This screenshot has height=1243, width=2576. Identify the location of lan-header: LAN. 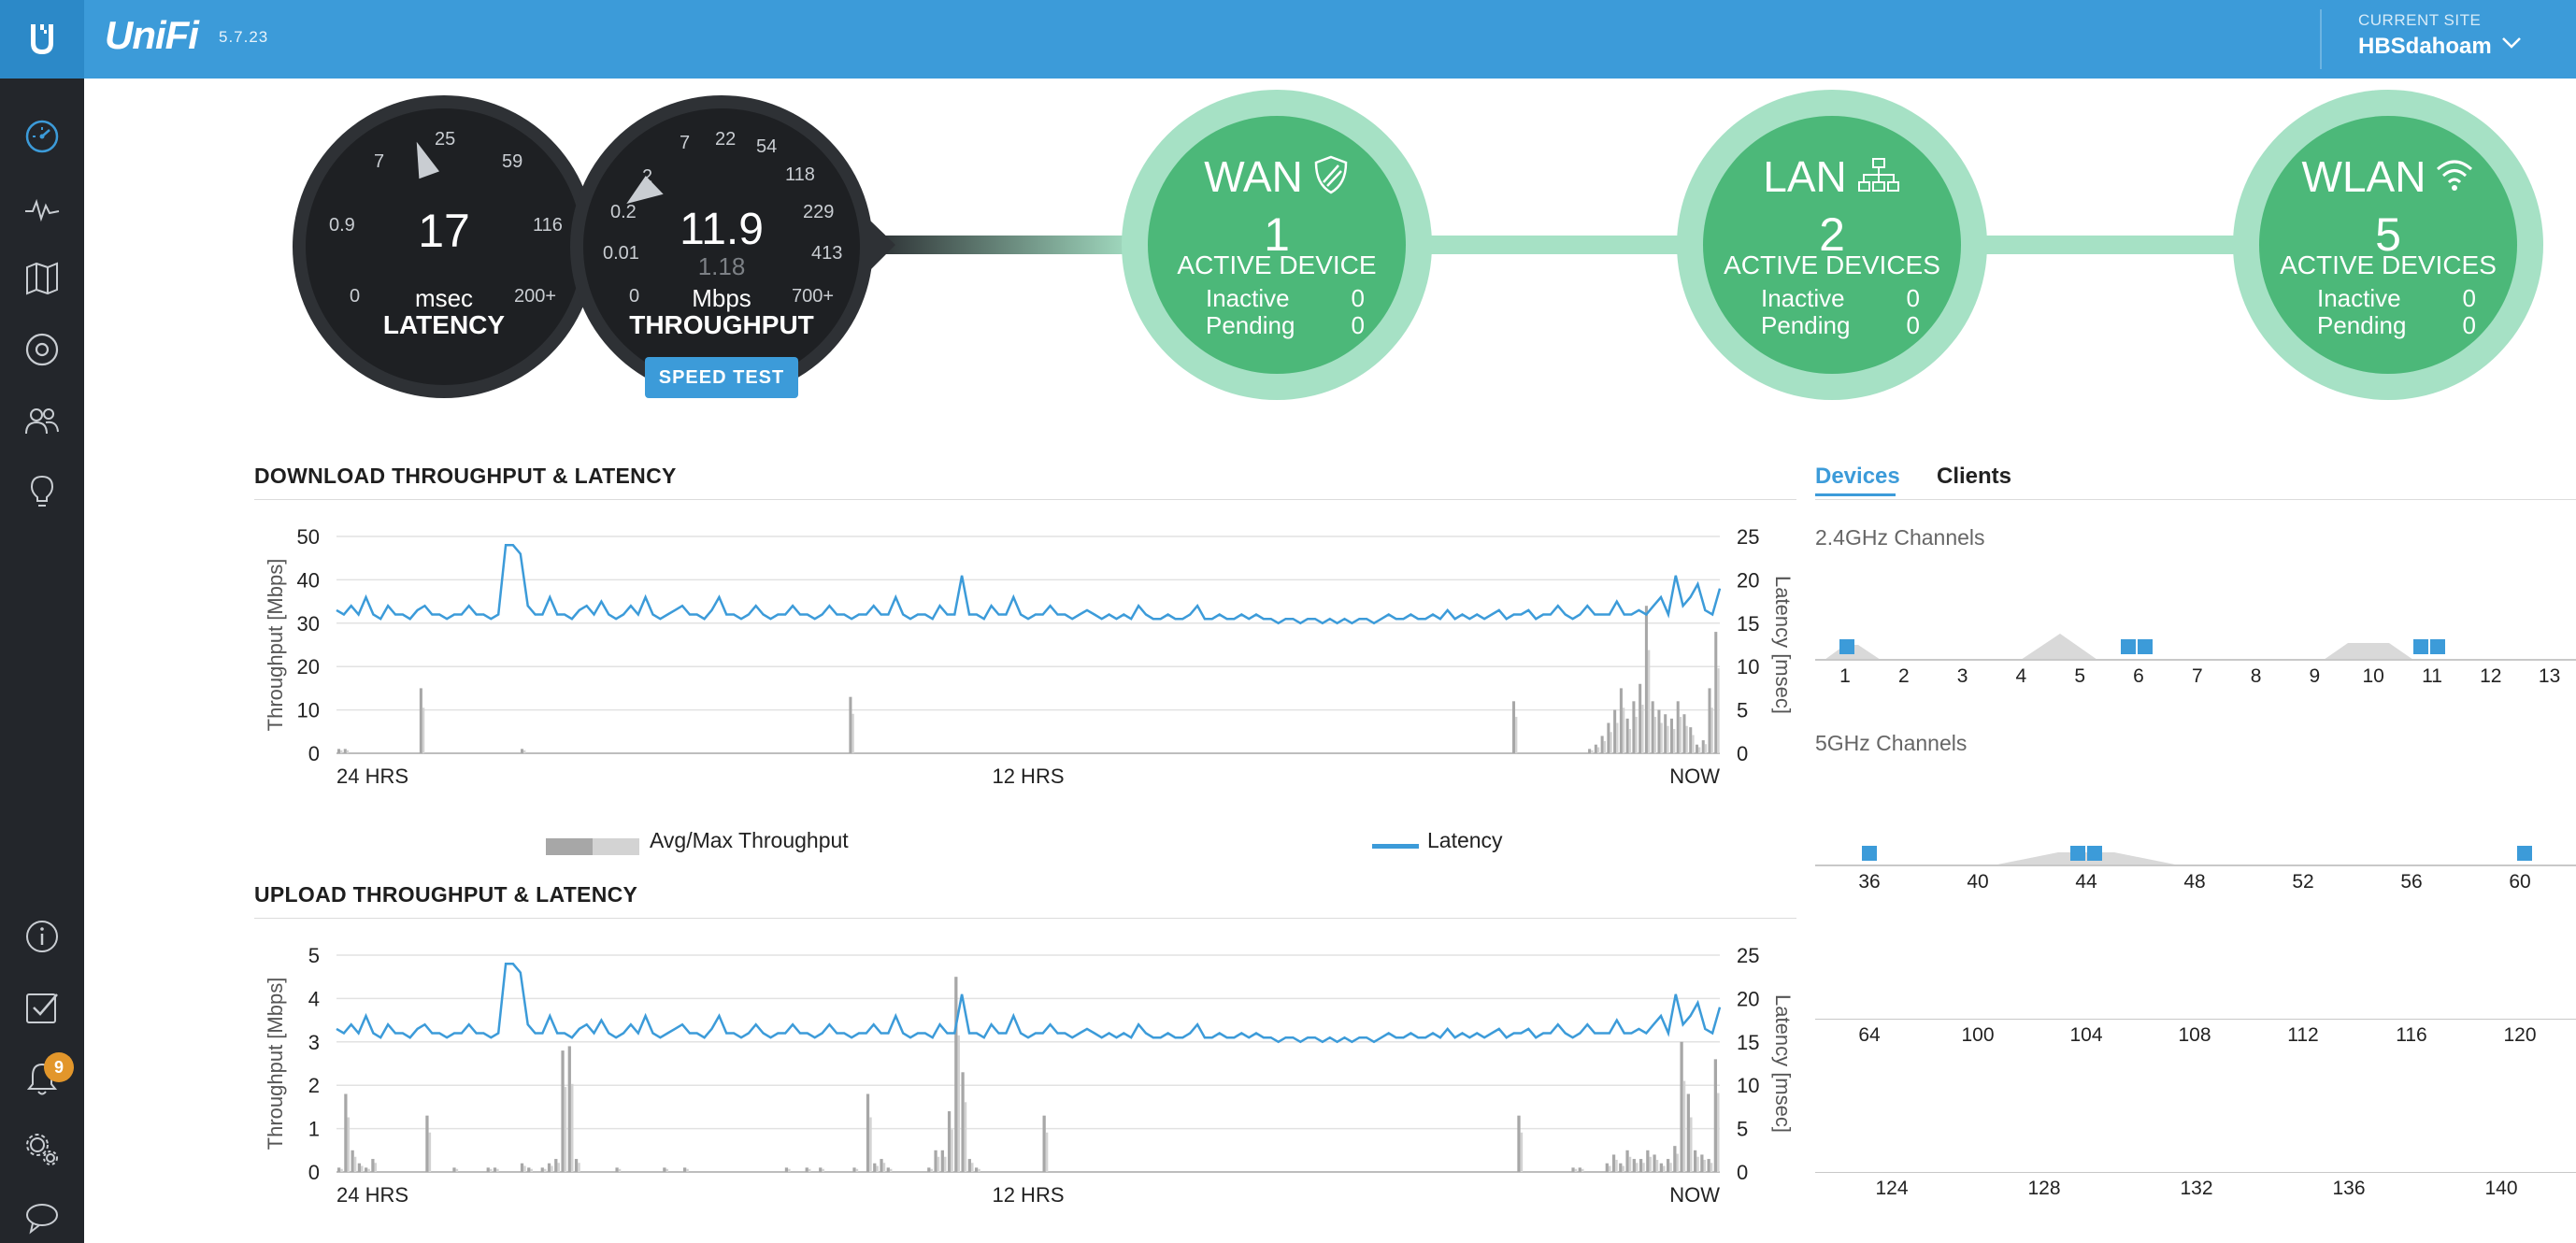
(1832, 177).